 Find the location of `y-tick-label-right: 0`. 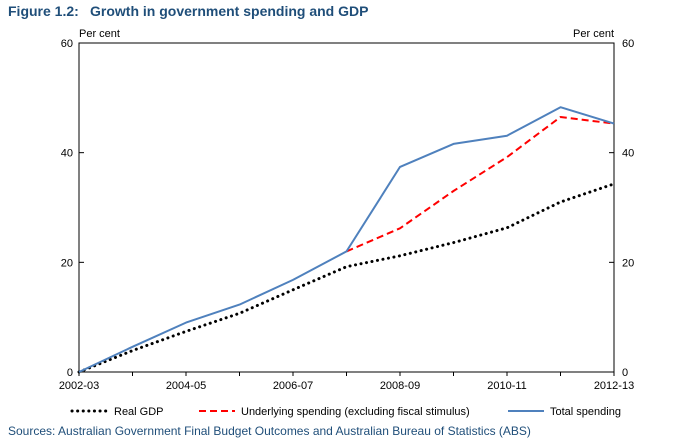

y-tick-label-right: 0 is located at coordinates (625, 373).